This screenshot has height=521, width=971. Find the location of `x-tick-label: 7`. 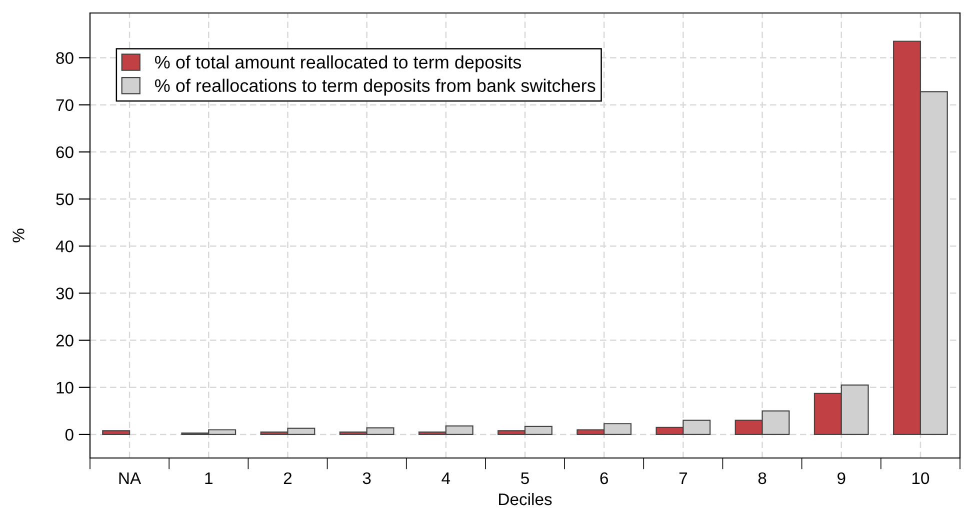

x-tick-label: 7 is located at coordinates (683, 478).